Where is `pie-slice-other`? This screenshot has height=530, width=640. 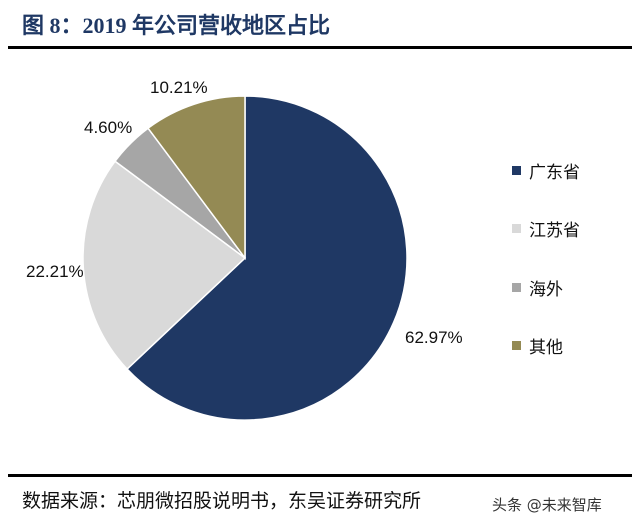 pie-slice-other is located at coordinates (196, 178).